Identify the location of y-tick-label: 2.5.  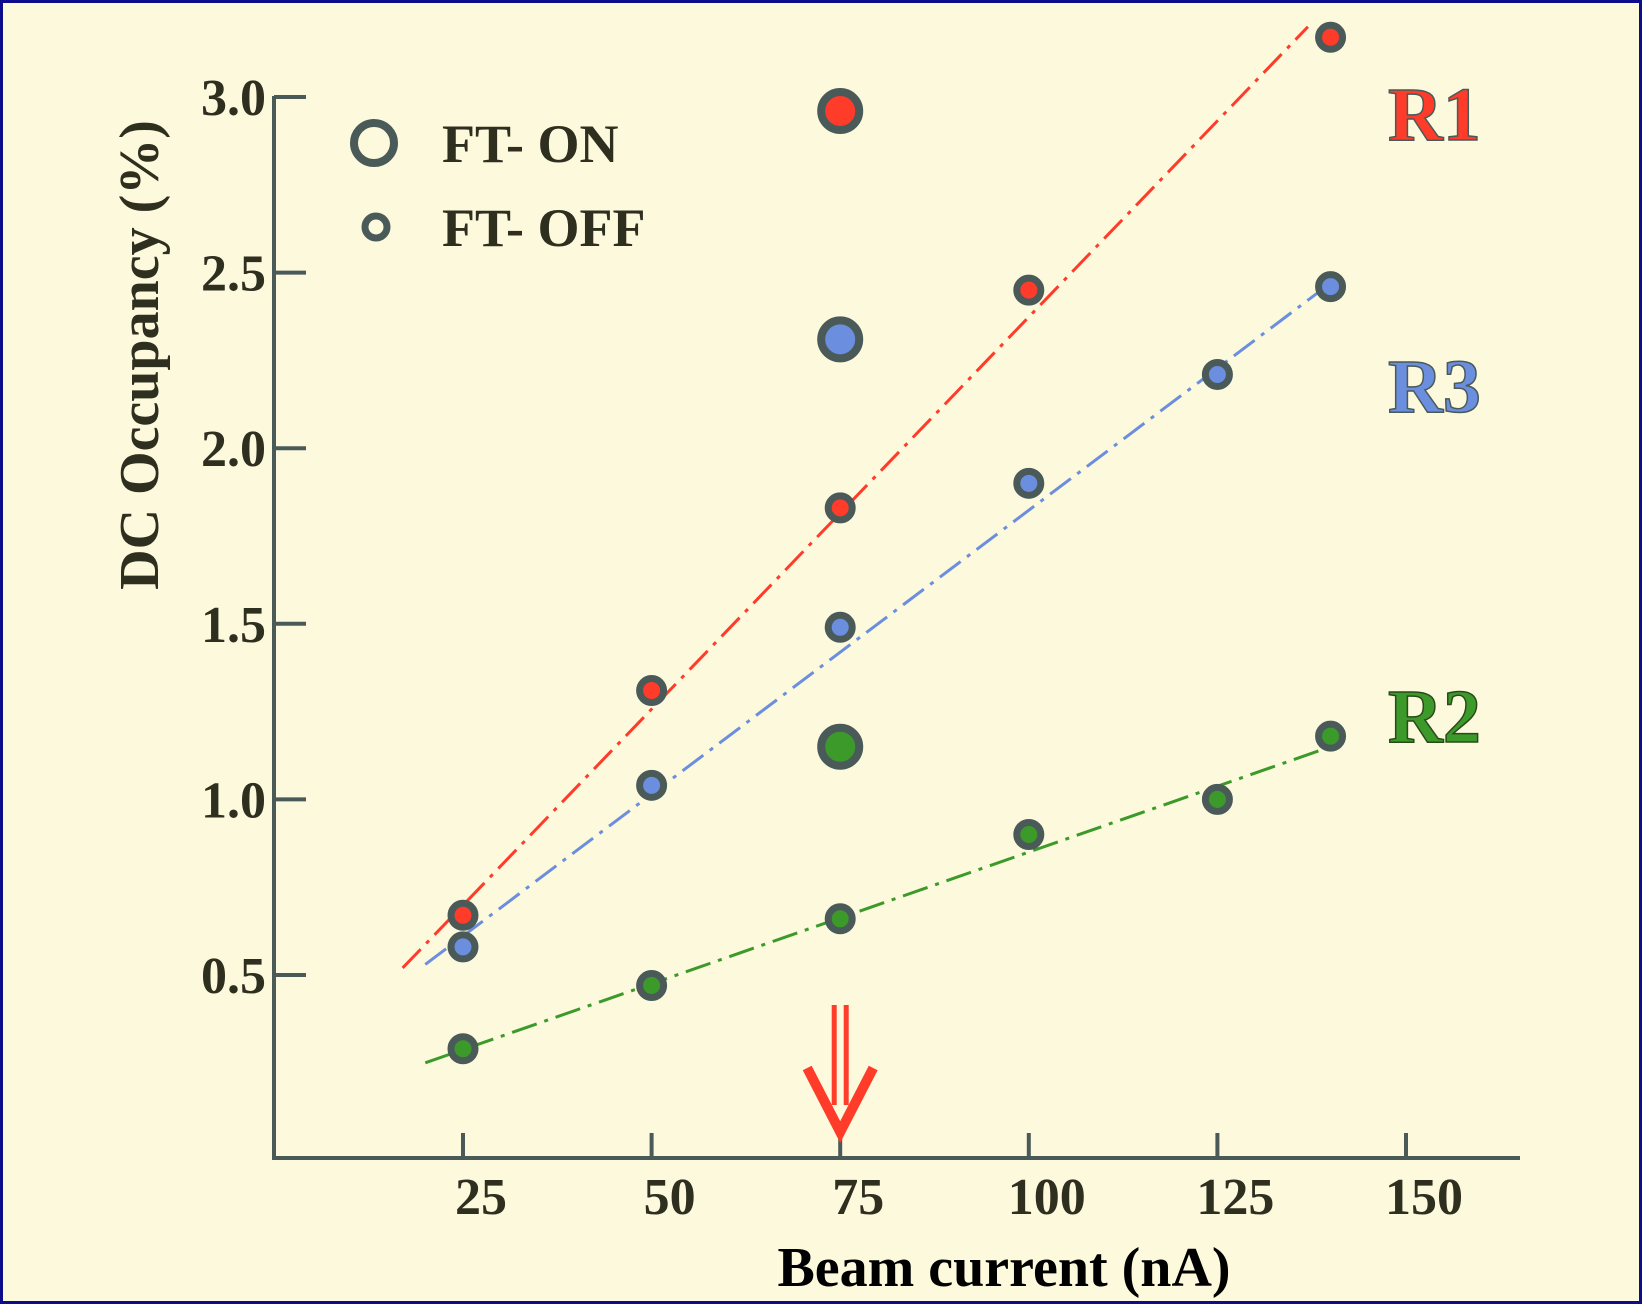
(233, 274).